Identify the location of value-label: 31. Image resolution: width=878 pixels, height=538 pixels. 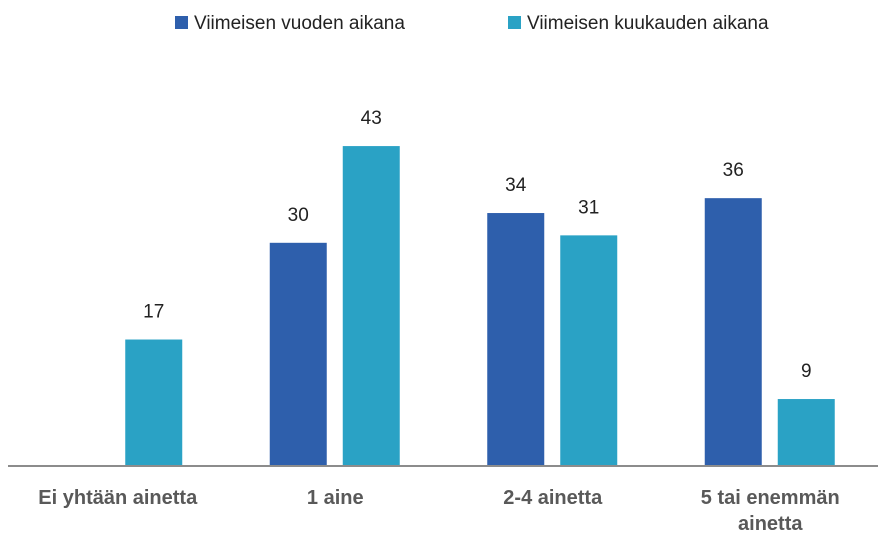
(588, 207).